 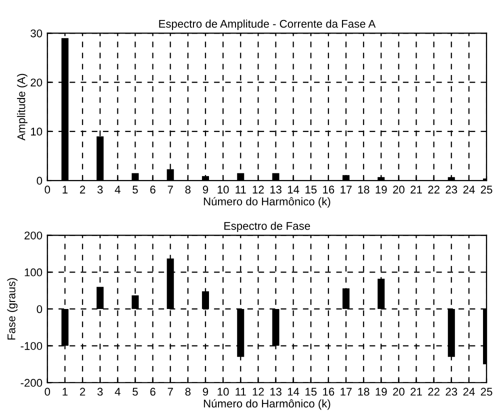 I want to click on y-tick-label: -100, so click(x=31, y=346).